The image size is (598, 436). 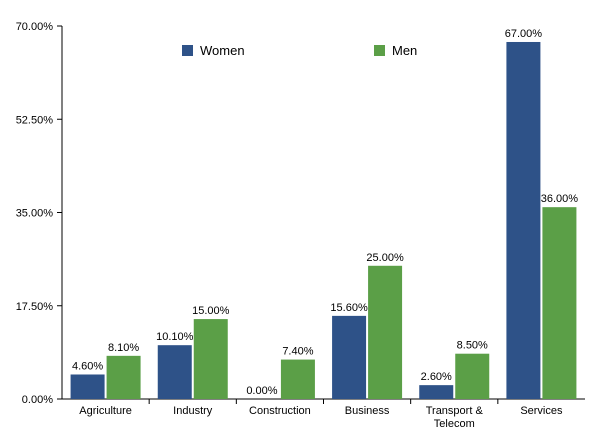 What do you see at coordinates (379, 50) in the screenshot?
I see `legend-swatch-men` at bounding box center [379, 50].